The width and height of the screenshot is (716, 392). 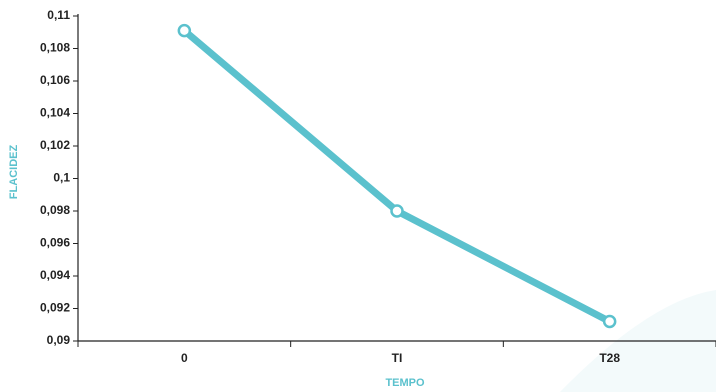 I want to click on y-tick-label: 0,11, so click(x=58, y=15).